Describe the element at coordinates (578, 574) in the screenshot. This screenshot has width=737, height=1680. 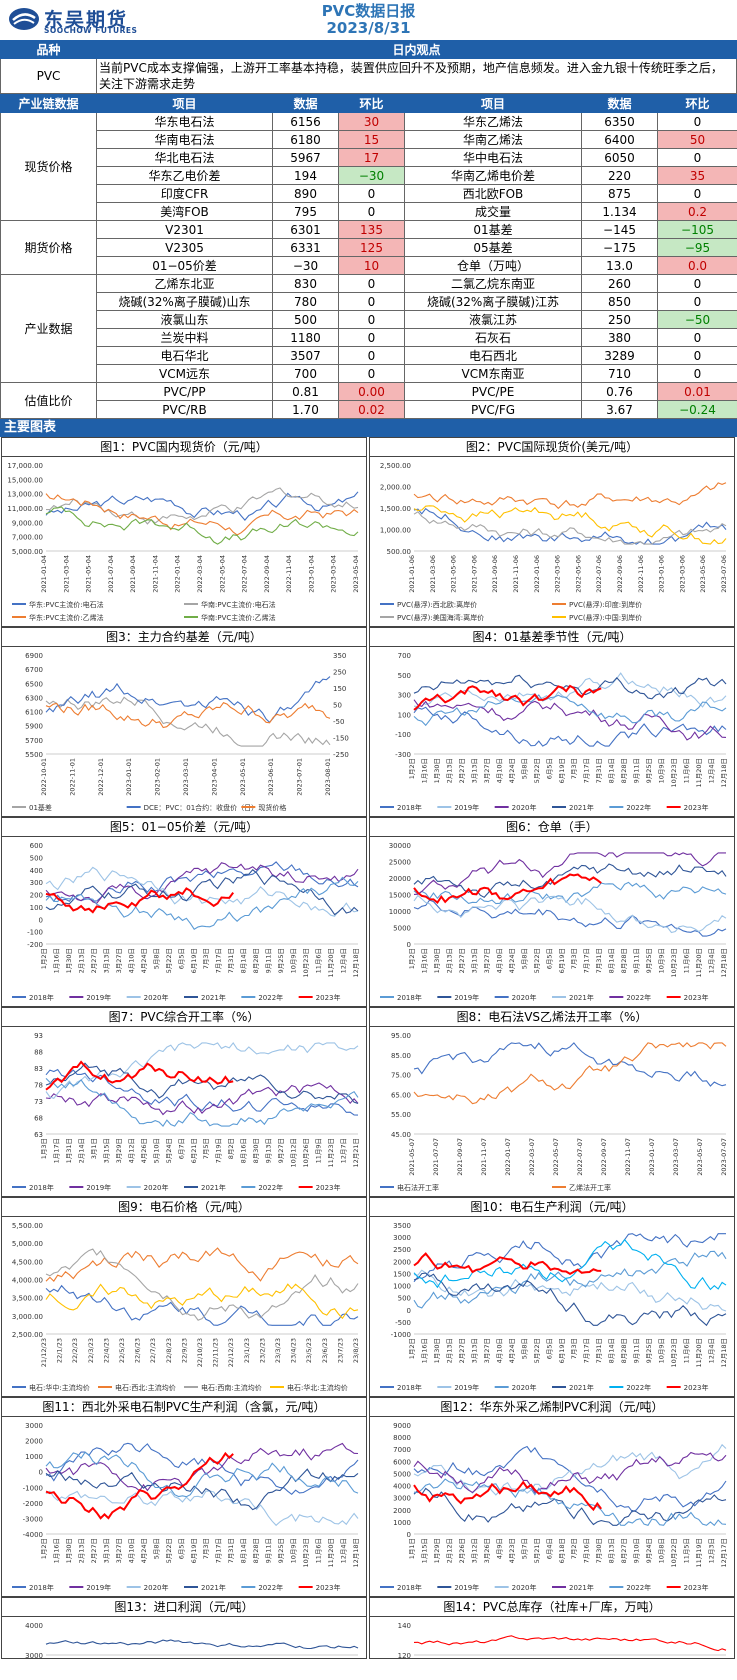
I see `x-tick-label: 2022-05-06` at that location.